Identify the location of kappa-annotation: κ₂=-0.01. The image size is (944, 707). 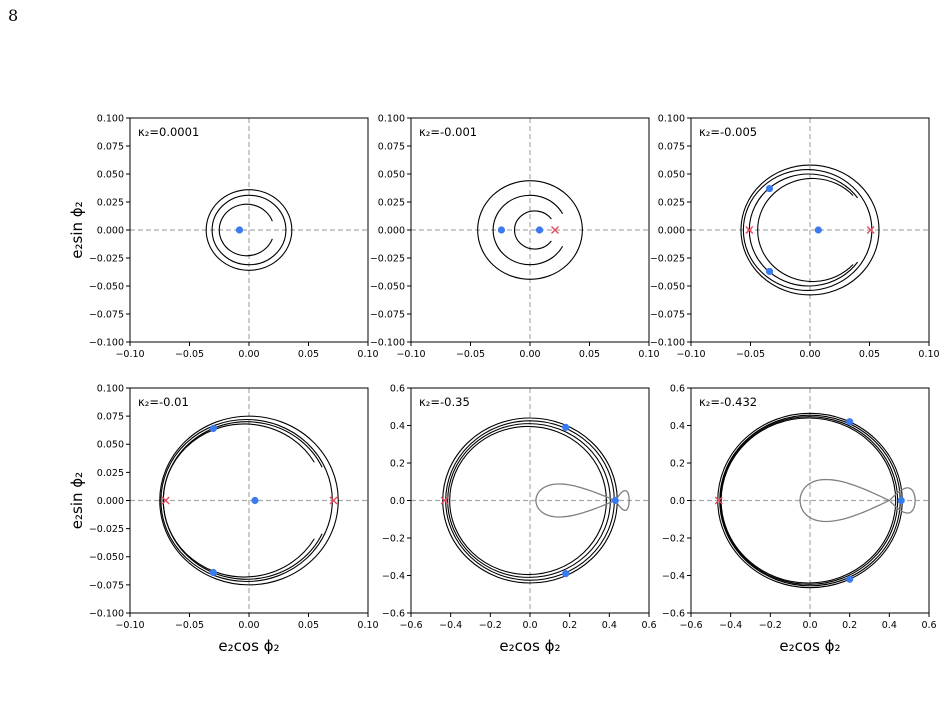
(163, 402).